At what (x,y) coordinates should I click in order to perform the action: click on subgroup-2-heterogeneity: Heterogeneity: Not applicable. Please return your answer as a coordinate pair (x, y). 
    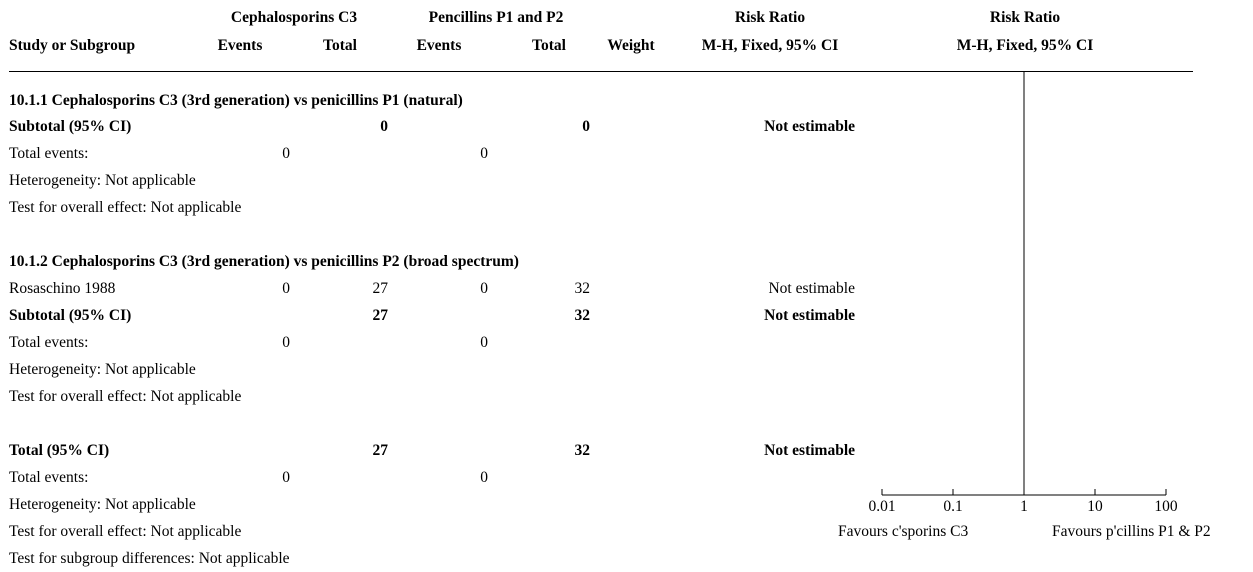
    Looking at the image, I should click on (102, 369).